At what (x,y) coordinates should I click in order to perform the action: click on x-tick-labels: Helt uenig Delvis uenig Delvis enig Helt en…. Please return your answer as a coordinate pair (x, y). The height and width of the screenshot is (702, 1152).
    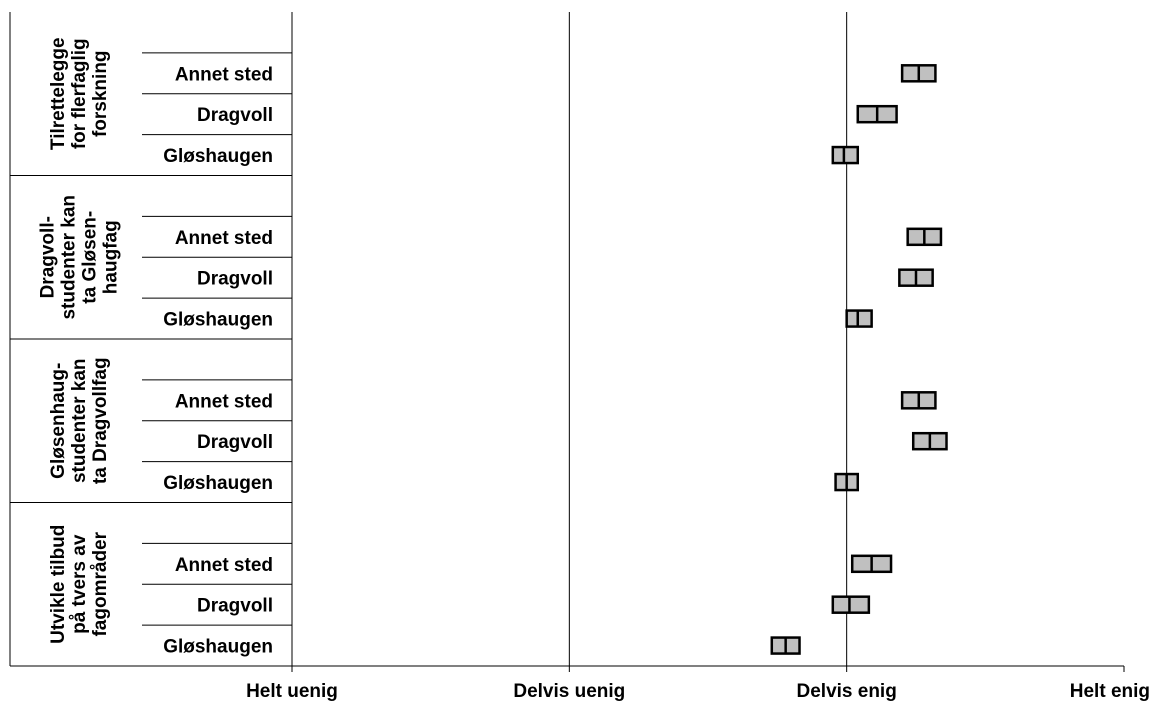
    Looking at the image, I should click on (698, 684).